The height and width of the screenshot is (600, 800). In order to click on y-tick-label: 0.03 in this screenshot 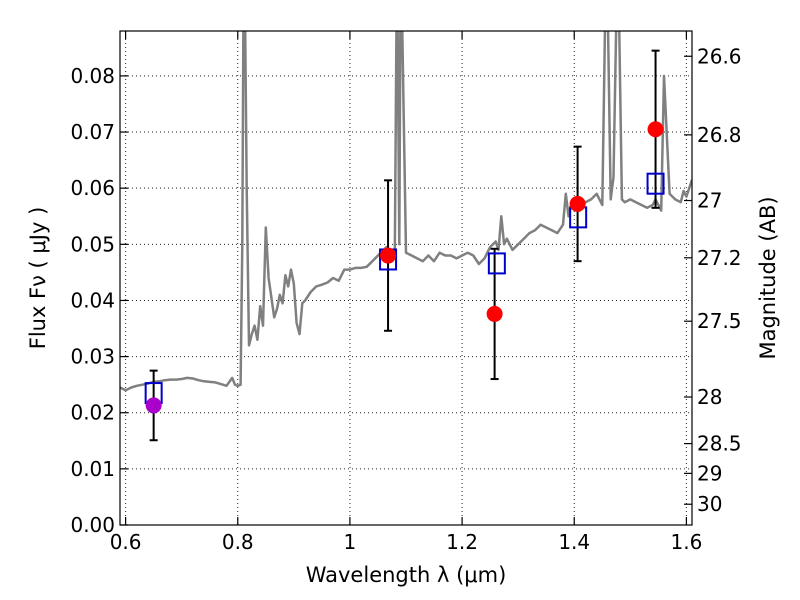, I will do `click(92, 357)`.